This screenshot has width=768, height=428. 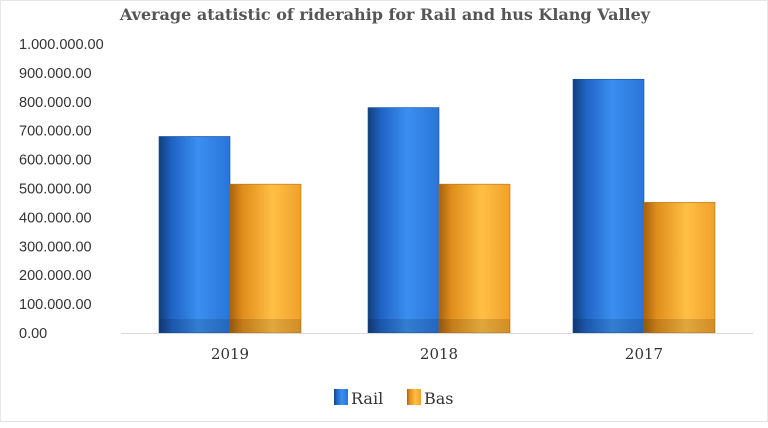 I want to click on legend-label-bas: Bas, so click(x=439, y=398).